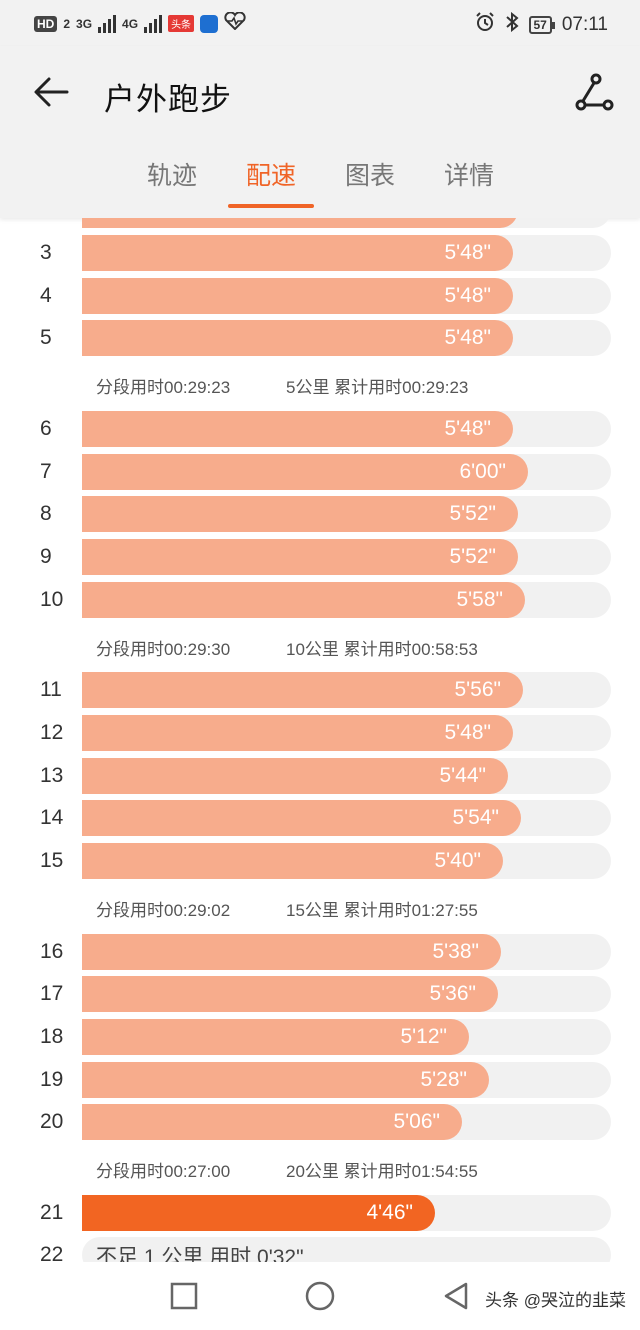 This screenshot has height=1330, width=640. What do you see at coordinates (295, 775) in the screenshot?
I see `pace-bar: 5'44"` at bounding box center [295, 775].